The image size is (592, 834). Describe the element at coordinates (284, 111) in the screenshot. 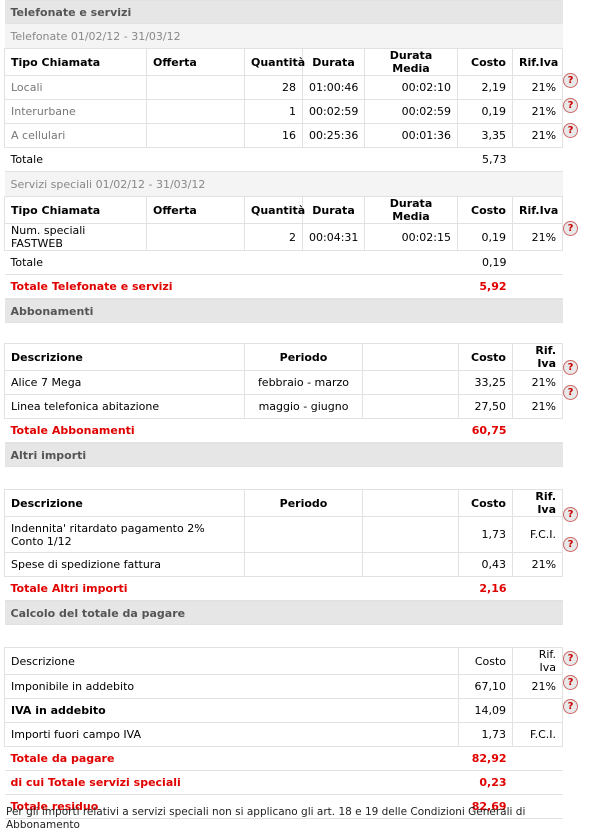

I see `table-row: Interurbane 1 00:02:59 00:02:59 0,19 21%` at that location.